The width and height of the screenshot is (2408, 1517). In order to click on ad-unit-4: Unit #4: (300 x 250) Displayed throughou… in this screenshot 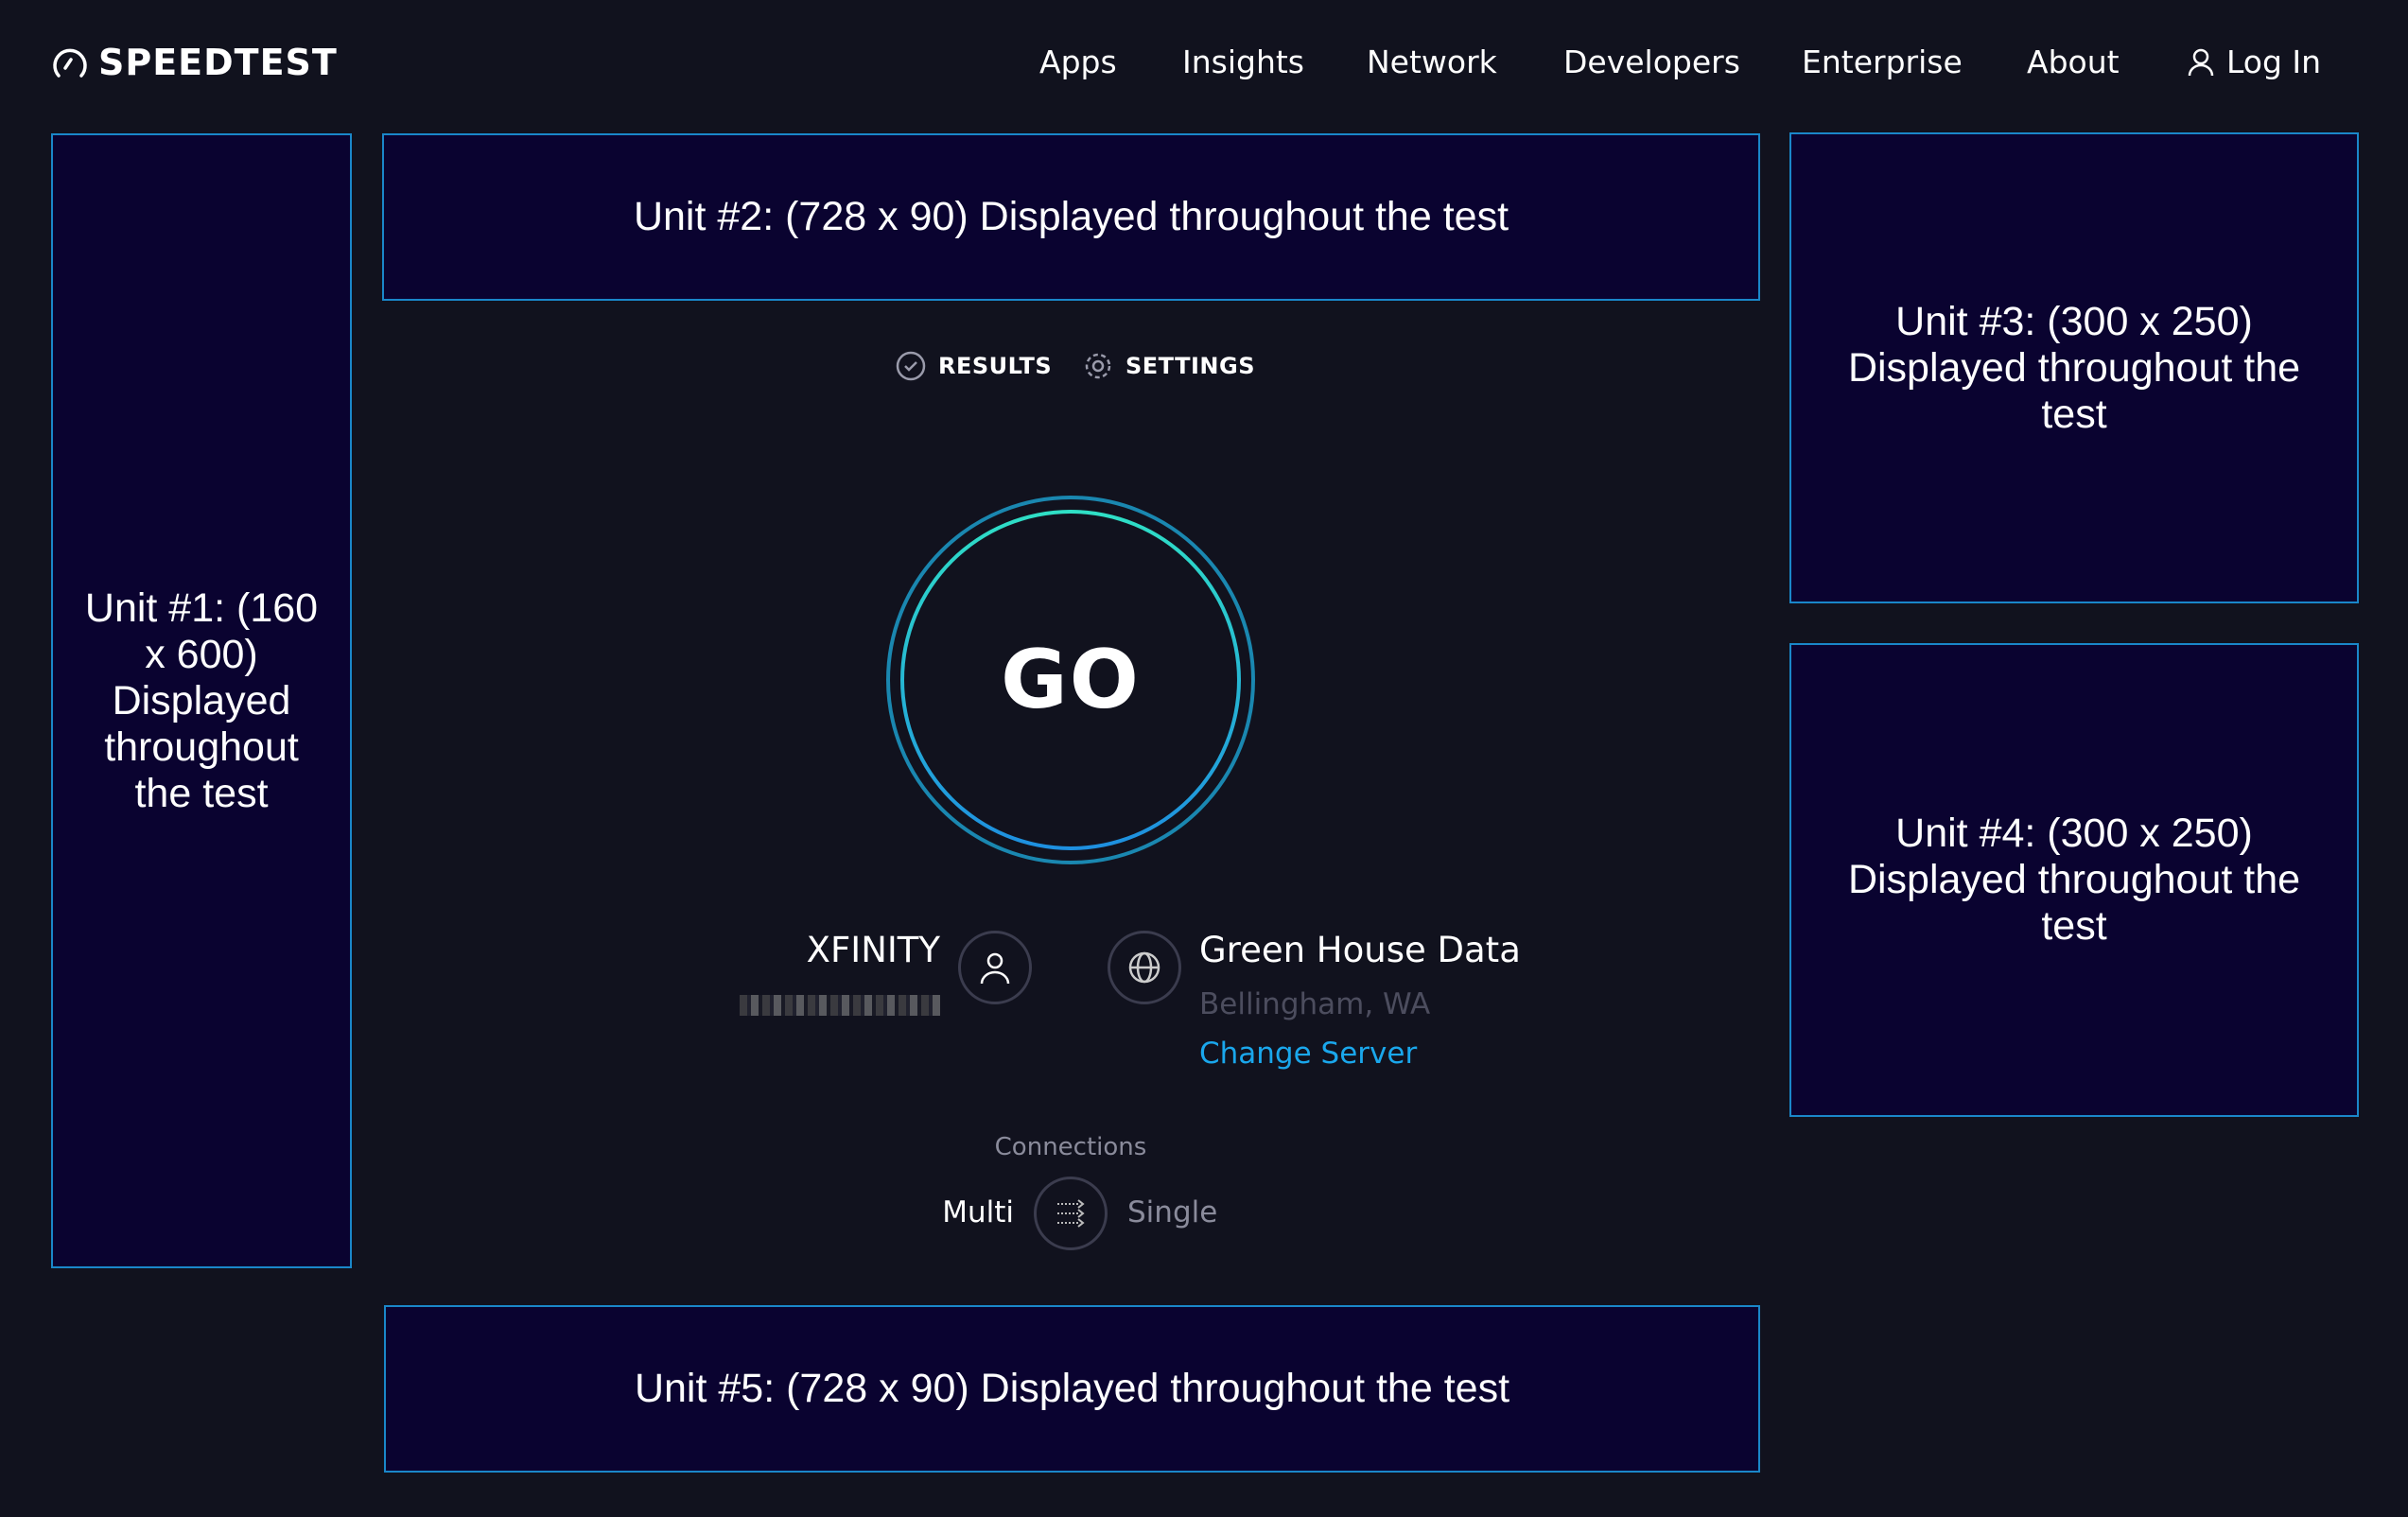, I will do `click(2074, 880)`.